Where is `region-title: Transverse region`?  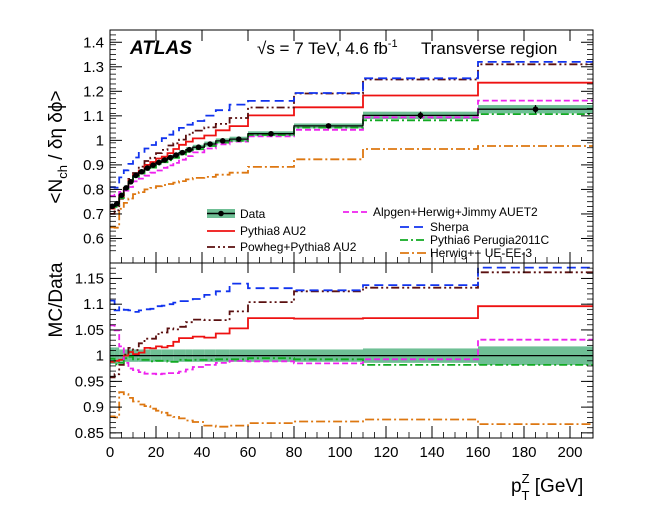 region-title: Transverse region is located at coordinates (489, 48).